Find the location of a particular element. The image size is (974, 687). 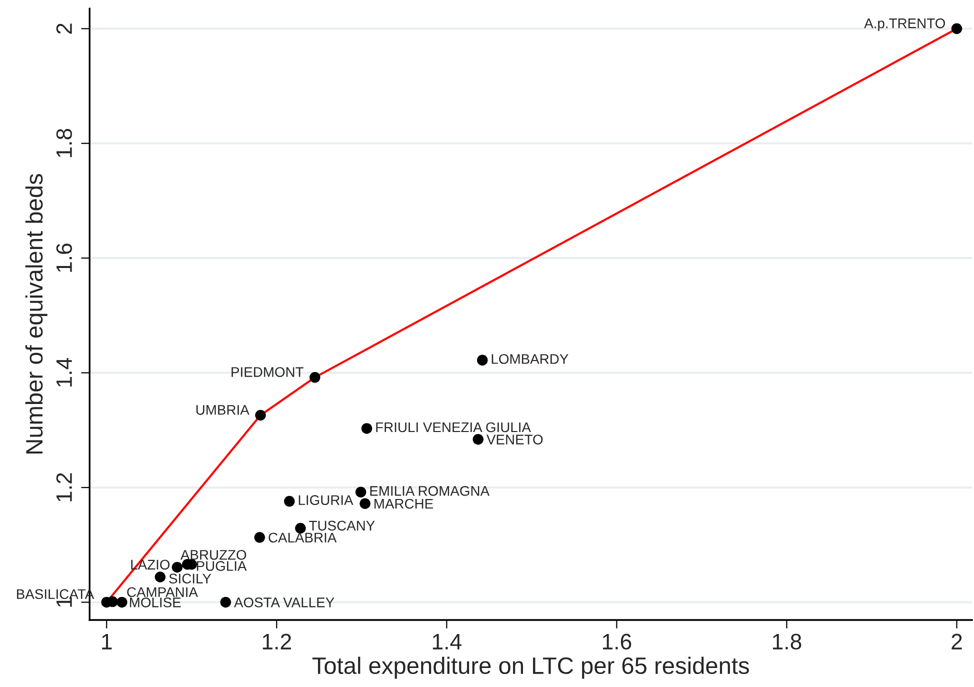

annotation: TUSCANY is located at coordinates (342, 525).